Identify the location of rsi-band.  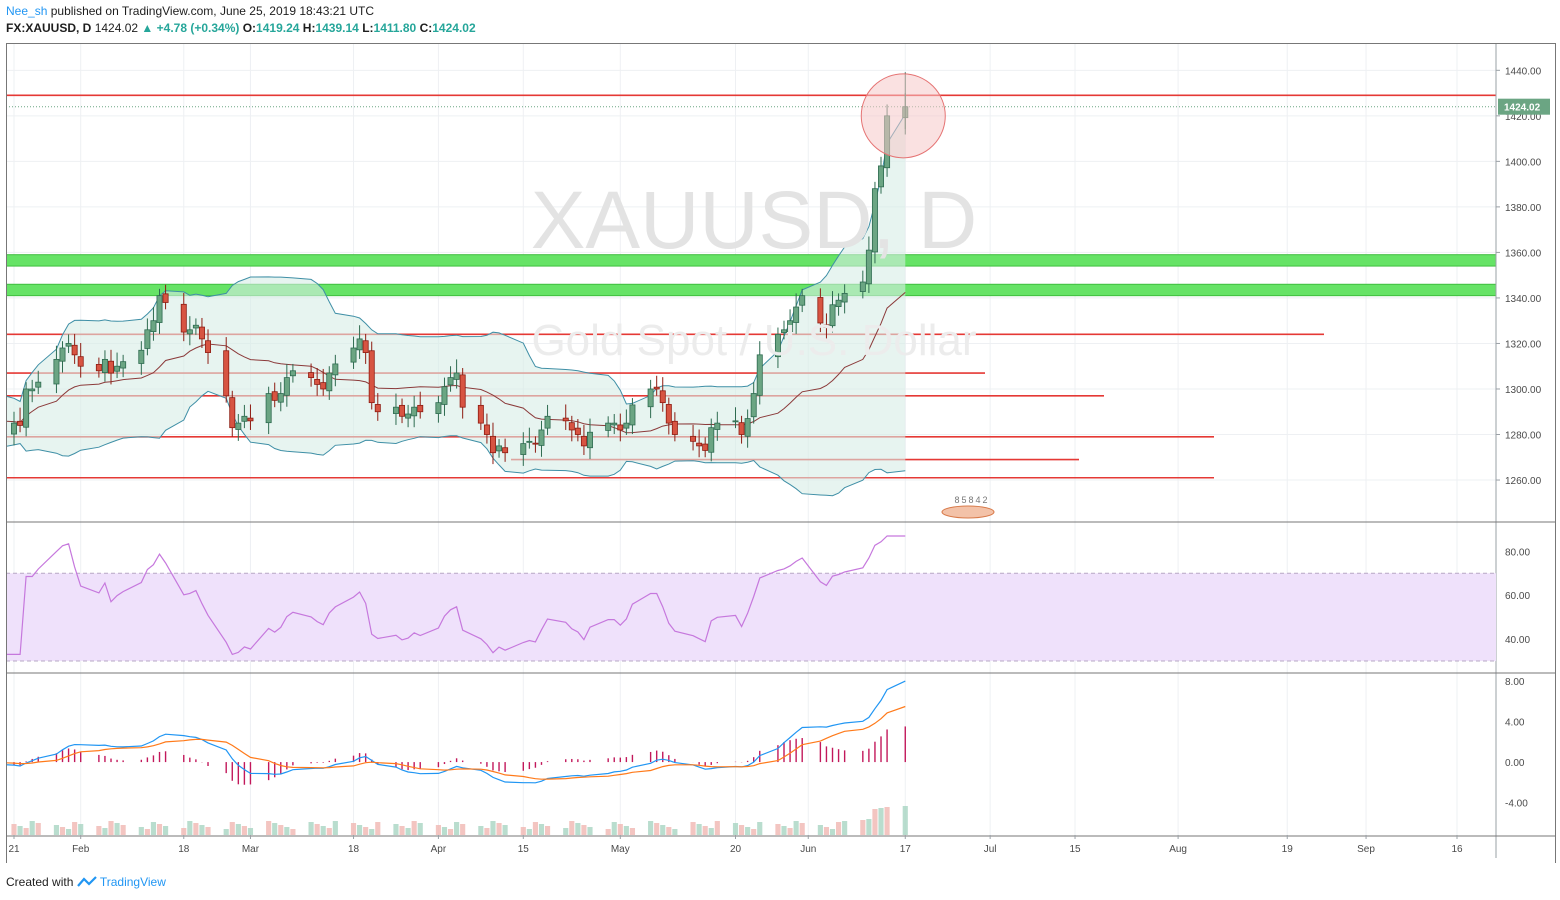
(751, 617).